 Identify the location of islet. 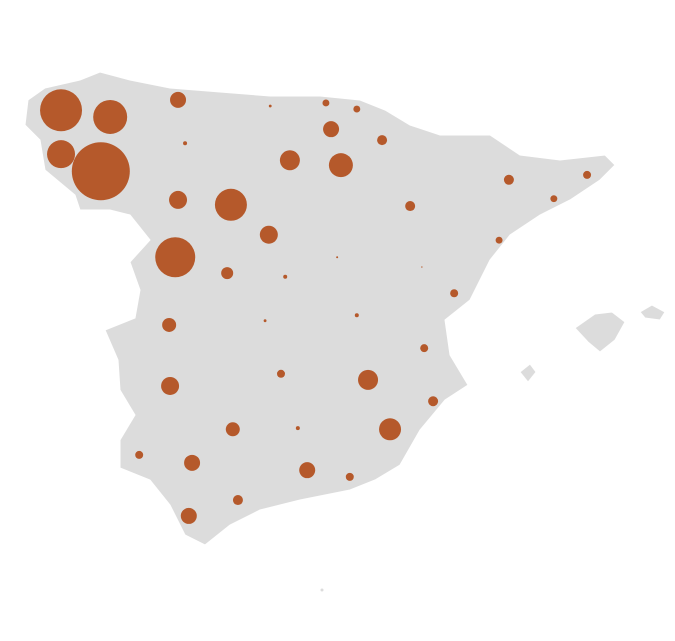
(322, 590).